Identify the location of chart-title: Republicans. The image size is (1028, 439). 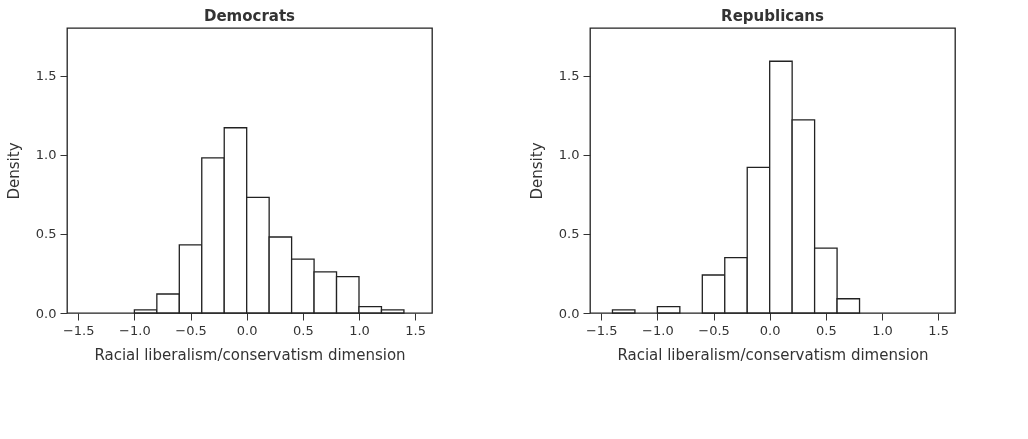
(772, 16).